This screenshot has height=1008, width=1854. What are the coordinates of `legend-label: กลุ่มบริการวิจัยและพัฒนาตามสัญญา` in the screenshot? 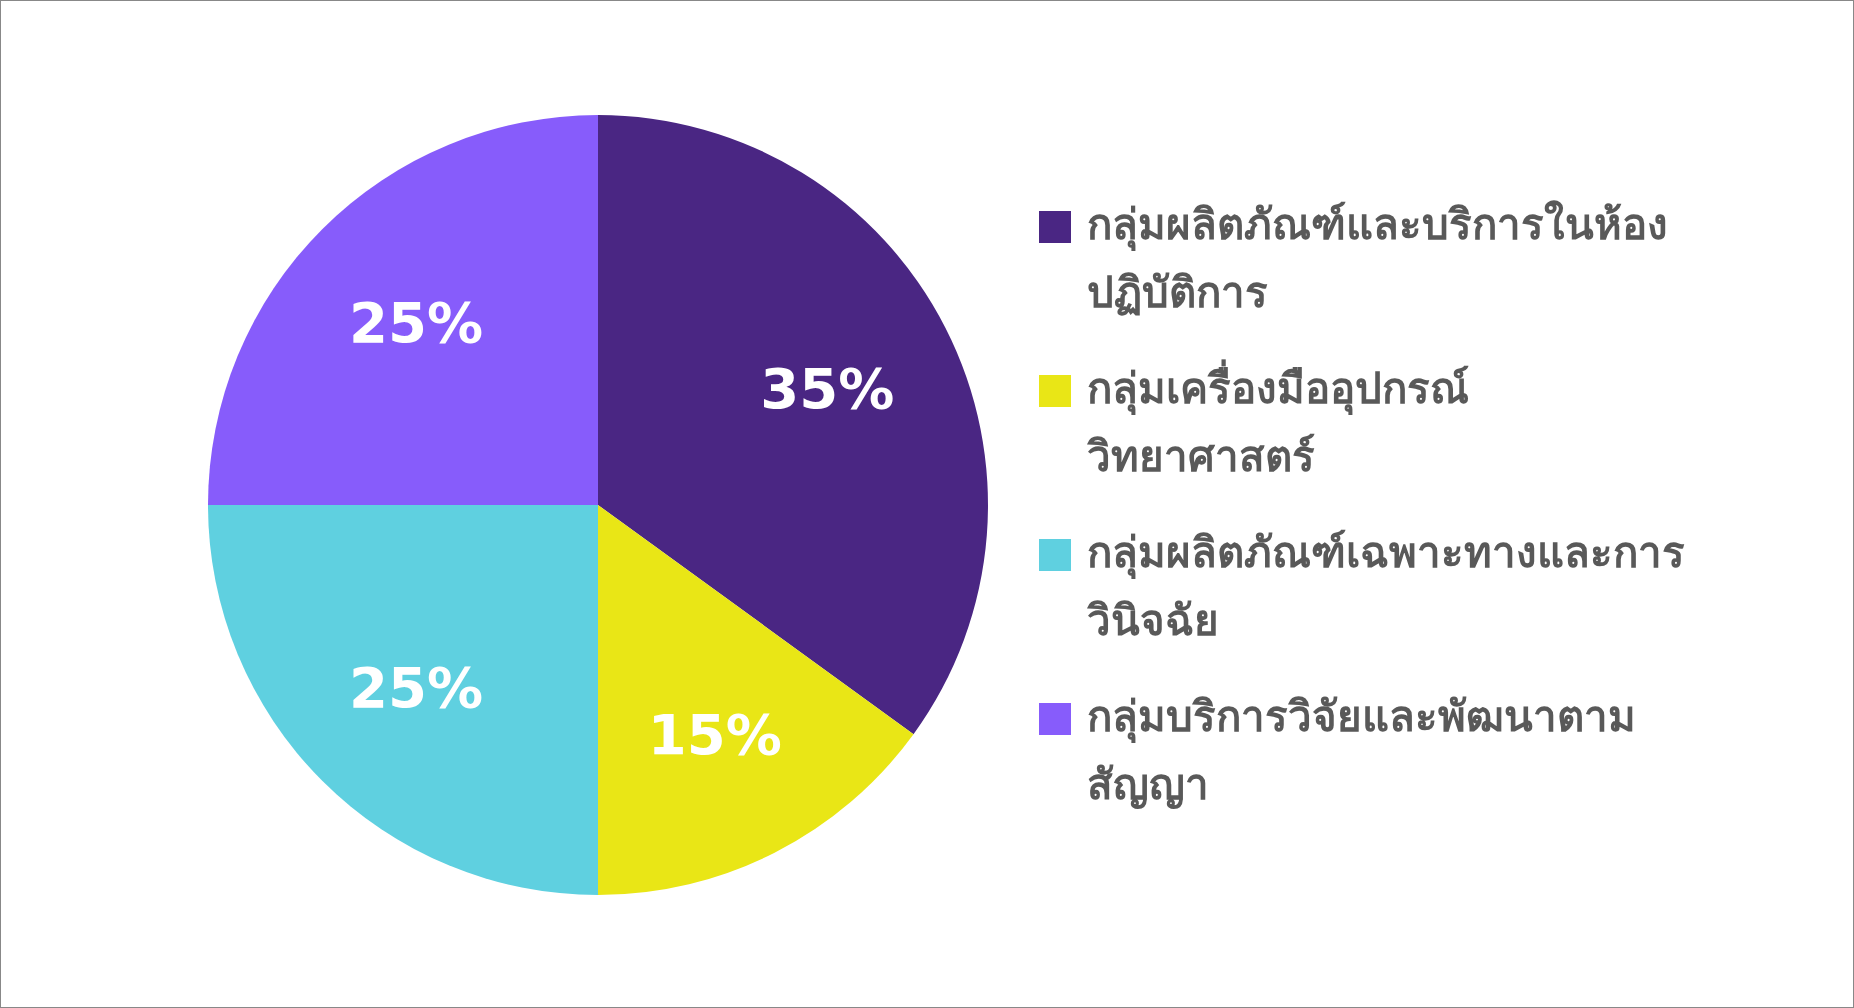 It's located at (1362, 751).